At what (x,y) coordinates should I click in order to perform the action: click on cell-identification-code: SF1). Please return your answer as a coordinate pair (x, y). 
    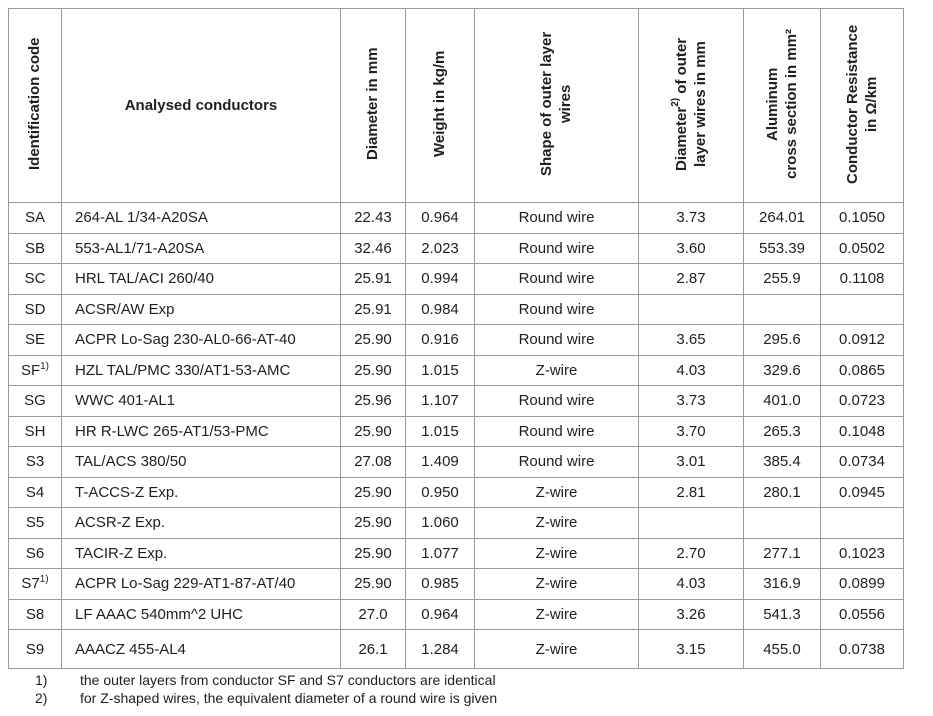
    Looking at the image, I should click on (35, 370).